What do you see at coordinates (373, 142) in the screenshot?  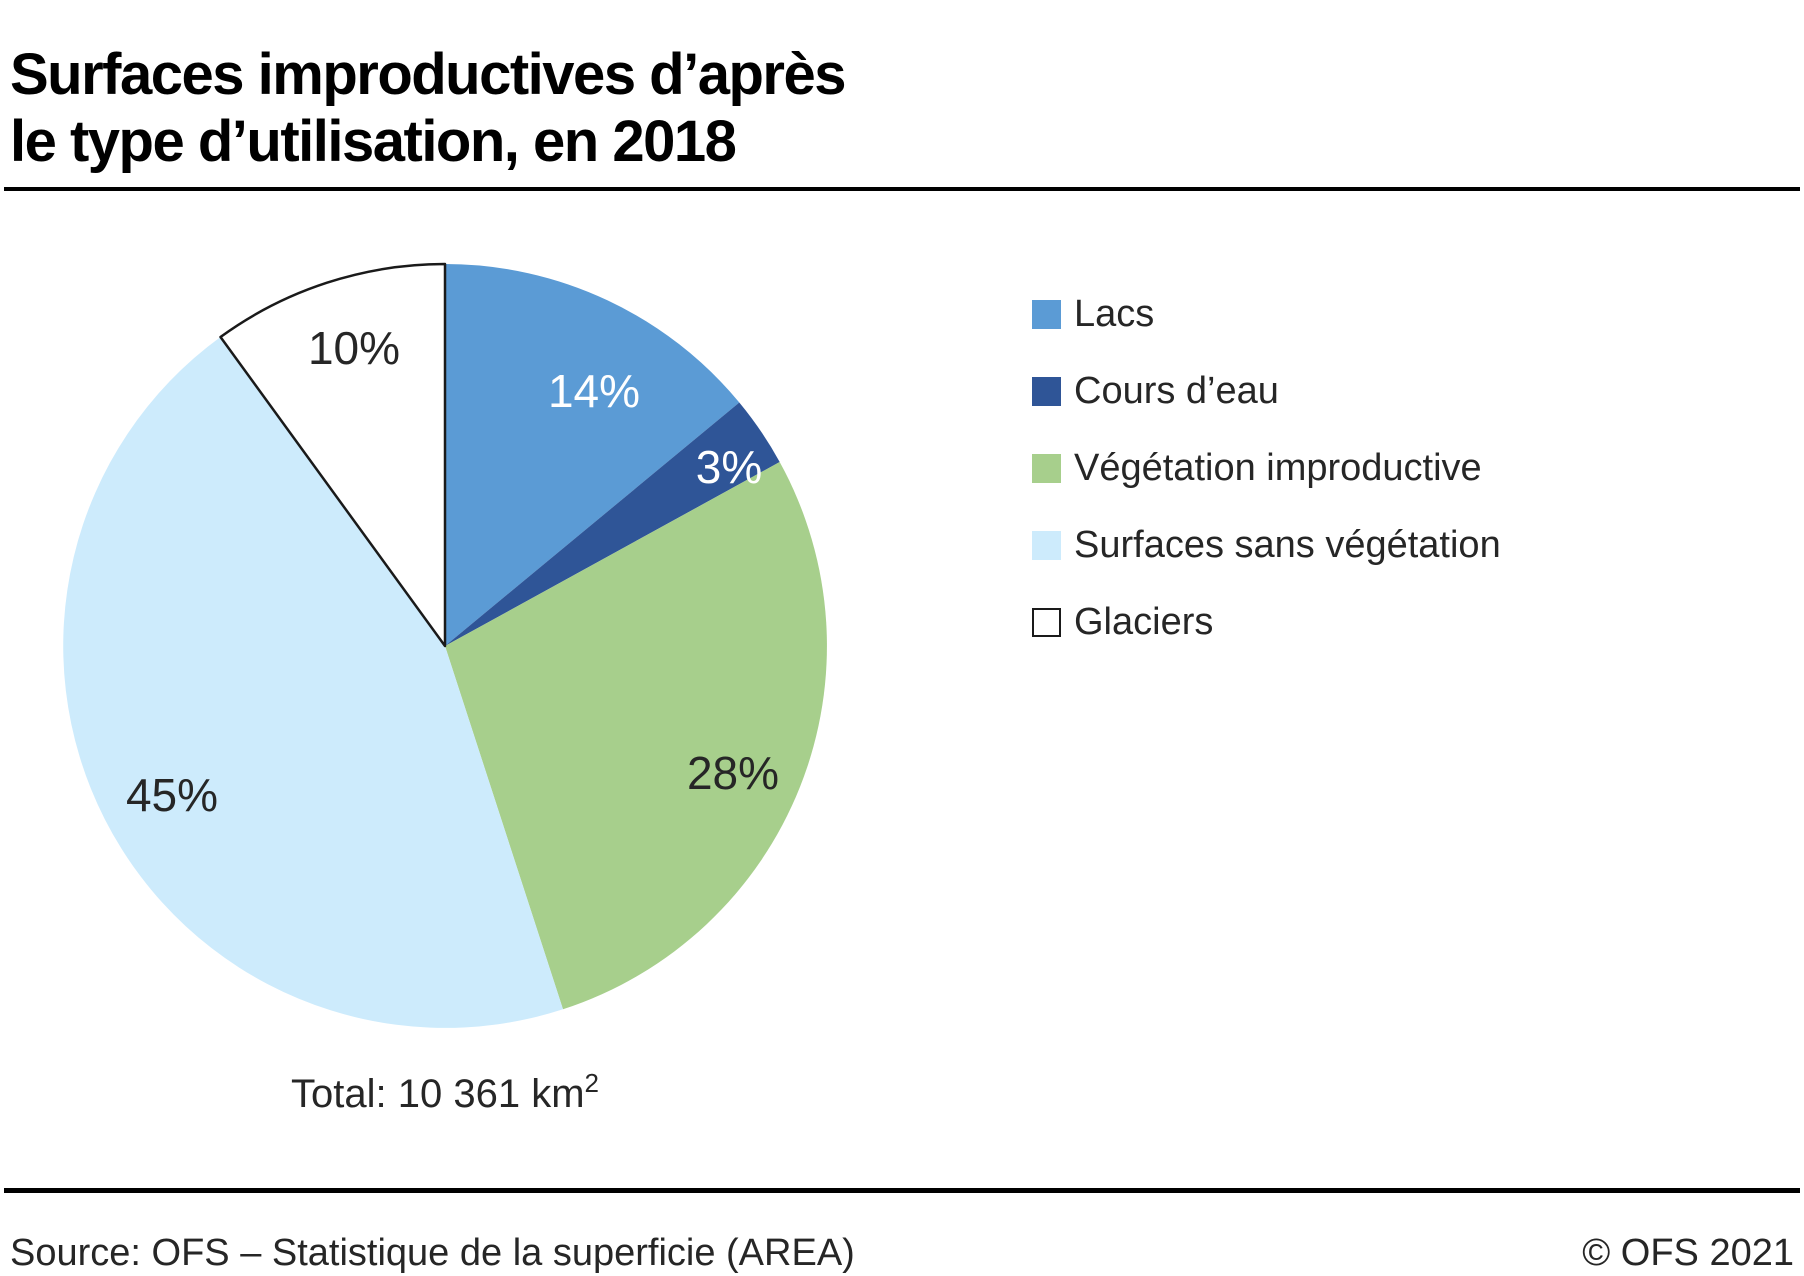 I see `chart-title-line2: le type d’utilisation, en 2018` at bounding box center [373, 142].